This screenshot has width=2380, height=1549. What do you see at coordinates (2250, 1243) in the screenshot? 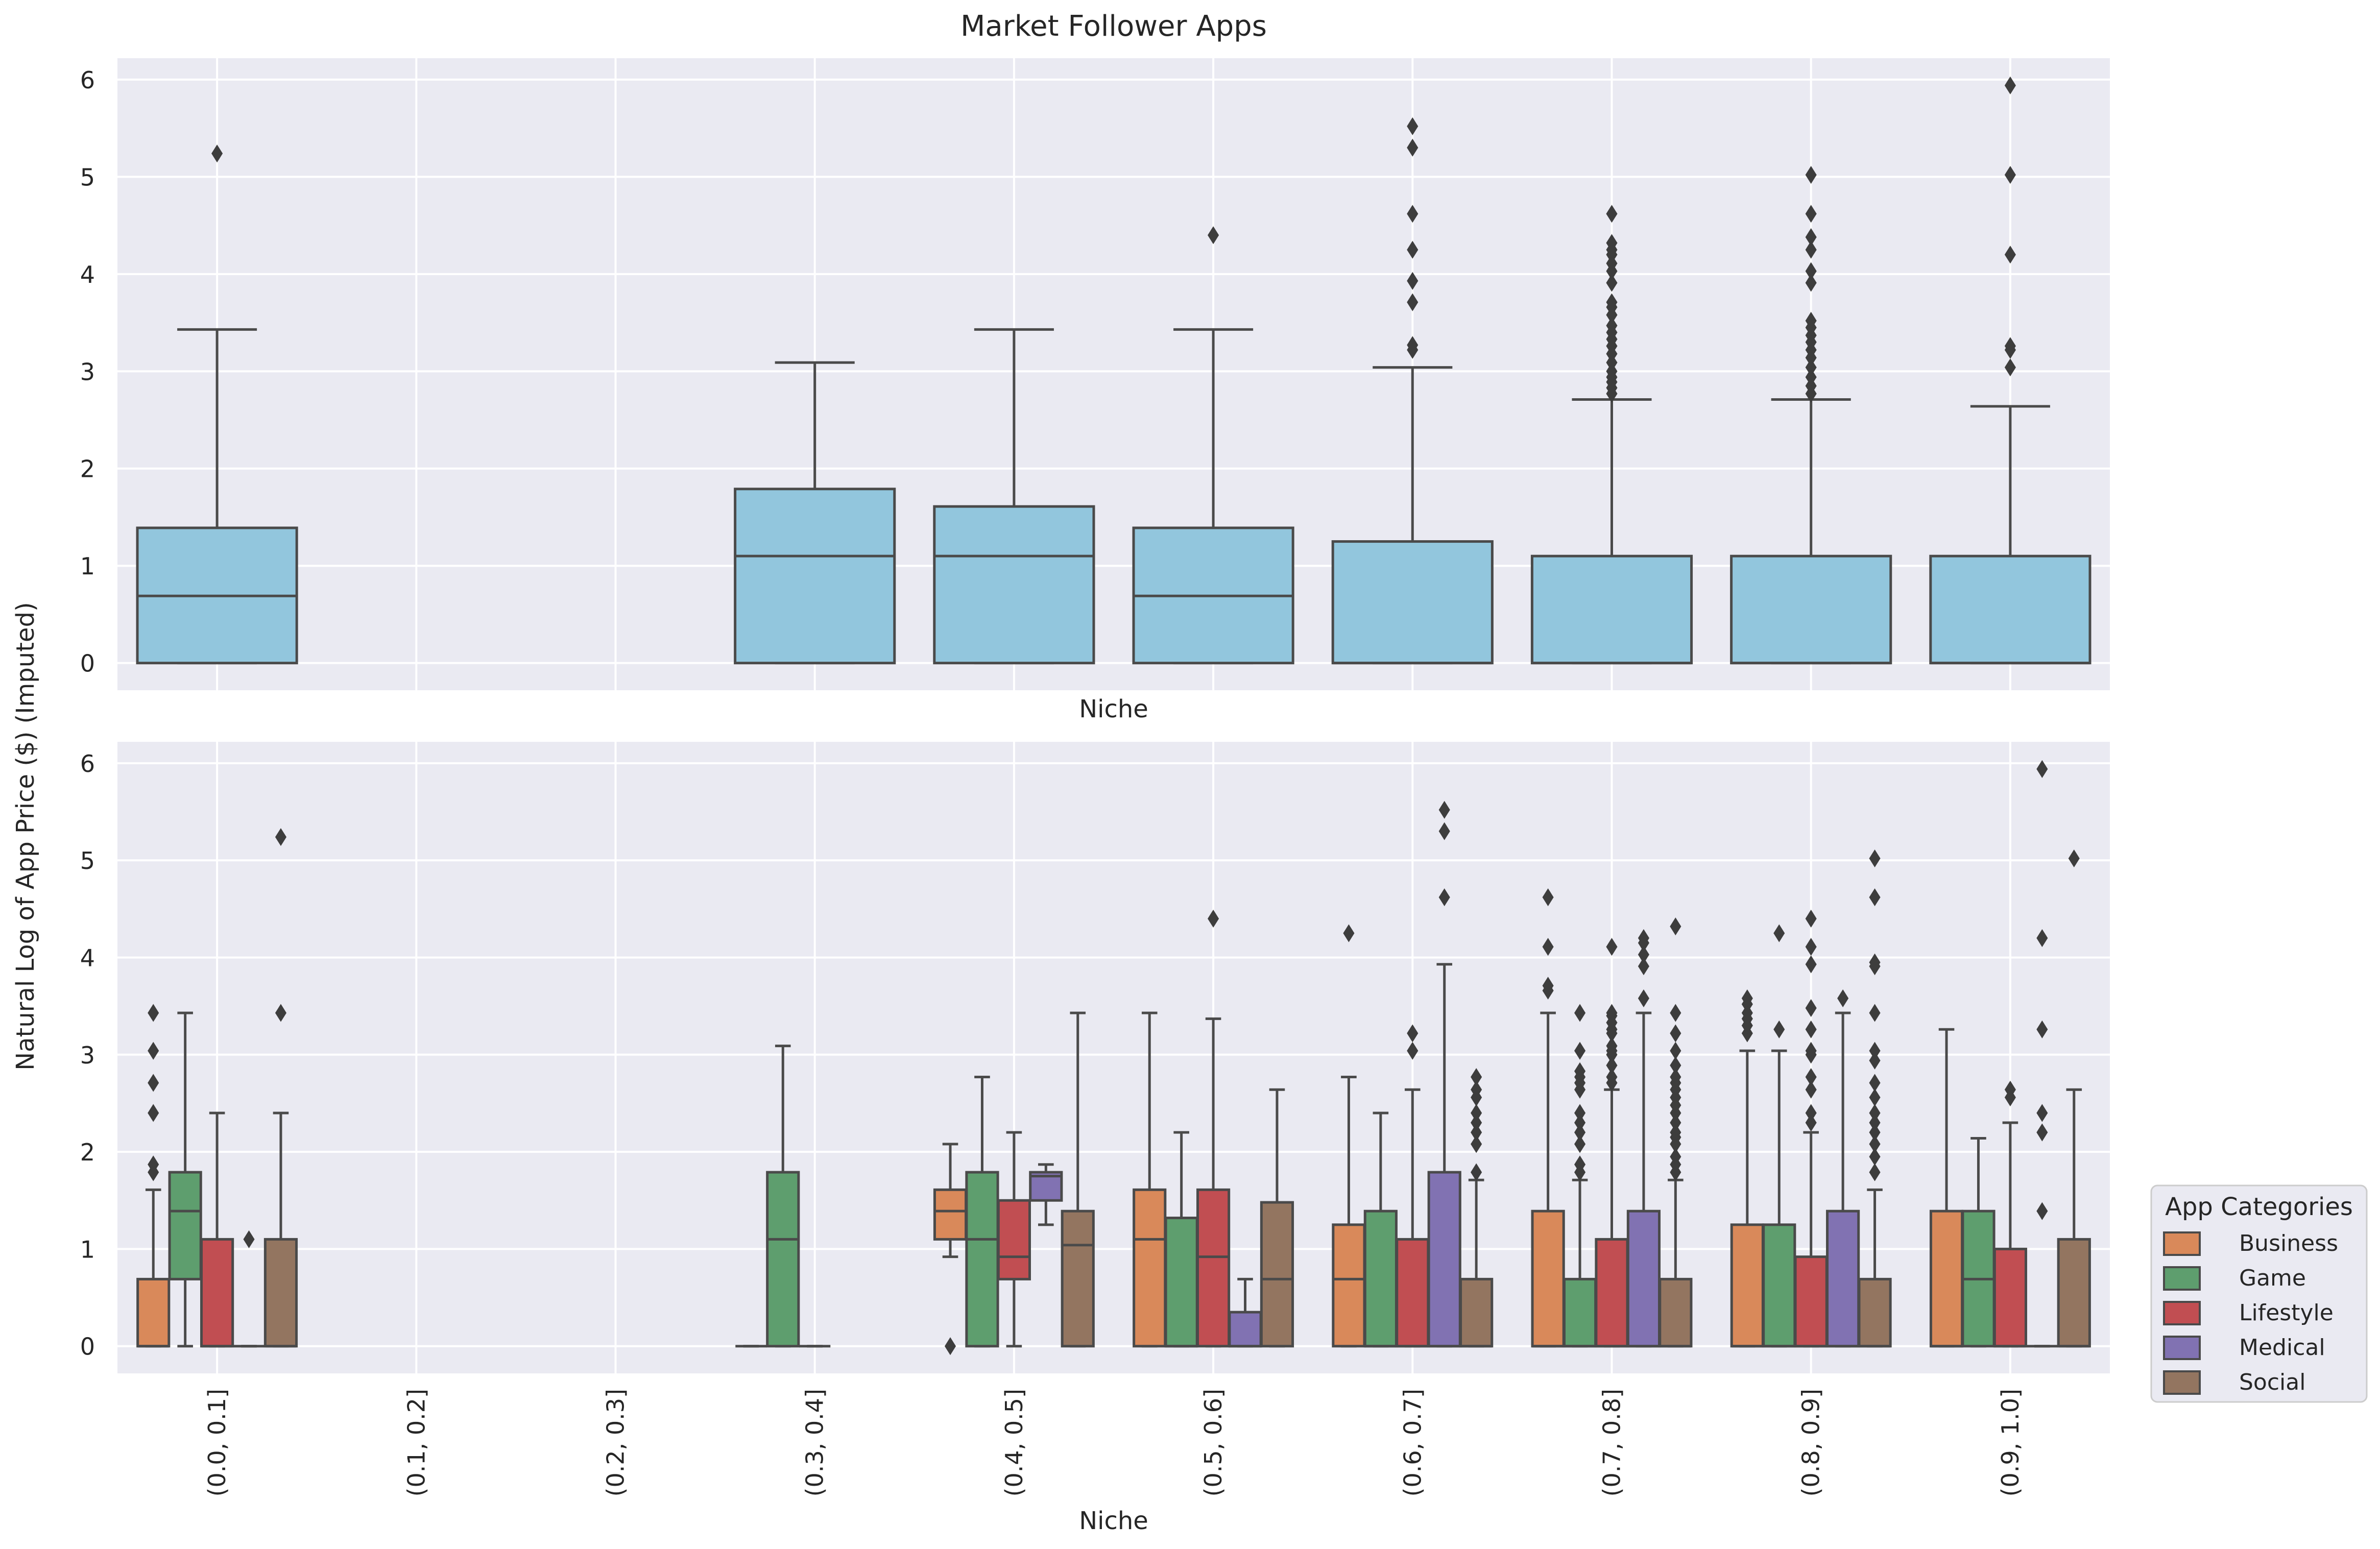
I see `legend-item-business: Business` at bounding box center [2250, 1243].